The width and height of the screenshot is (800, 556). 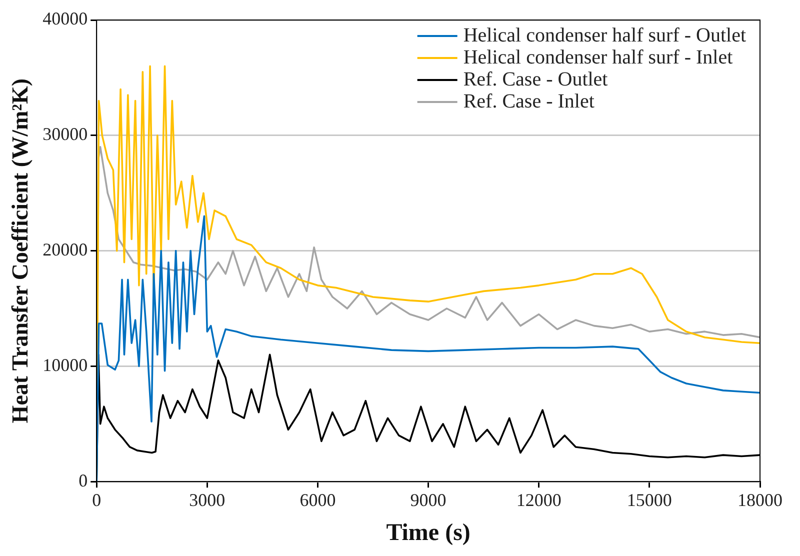 I want to click on x-tick-label: 18000, so click(x=760, y=500).